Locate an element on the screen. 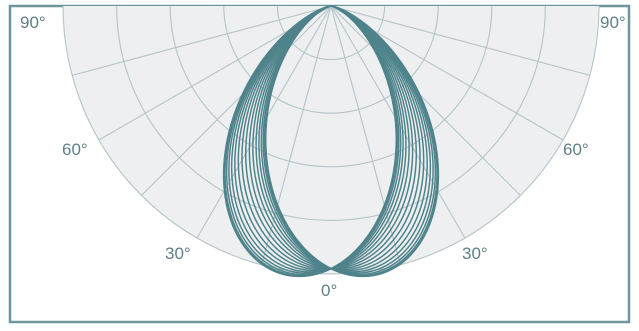 This screenshot has width=639, height=331. angle-label-30-left: 30° is located at coordinates (178, 253).